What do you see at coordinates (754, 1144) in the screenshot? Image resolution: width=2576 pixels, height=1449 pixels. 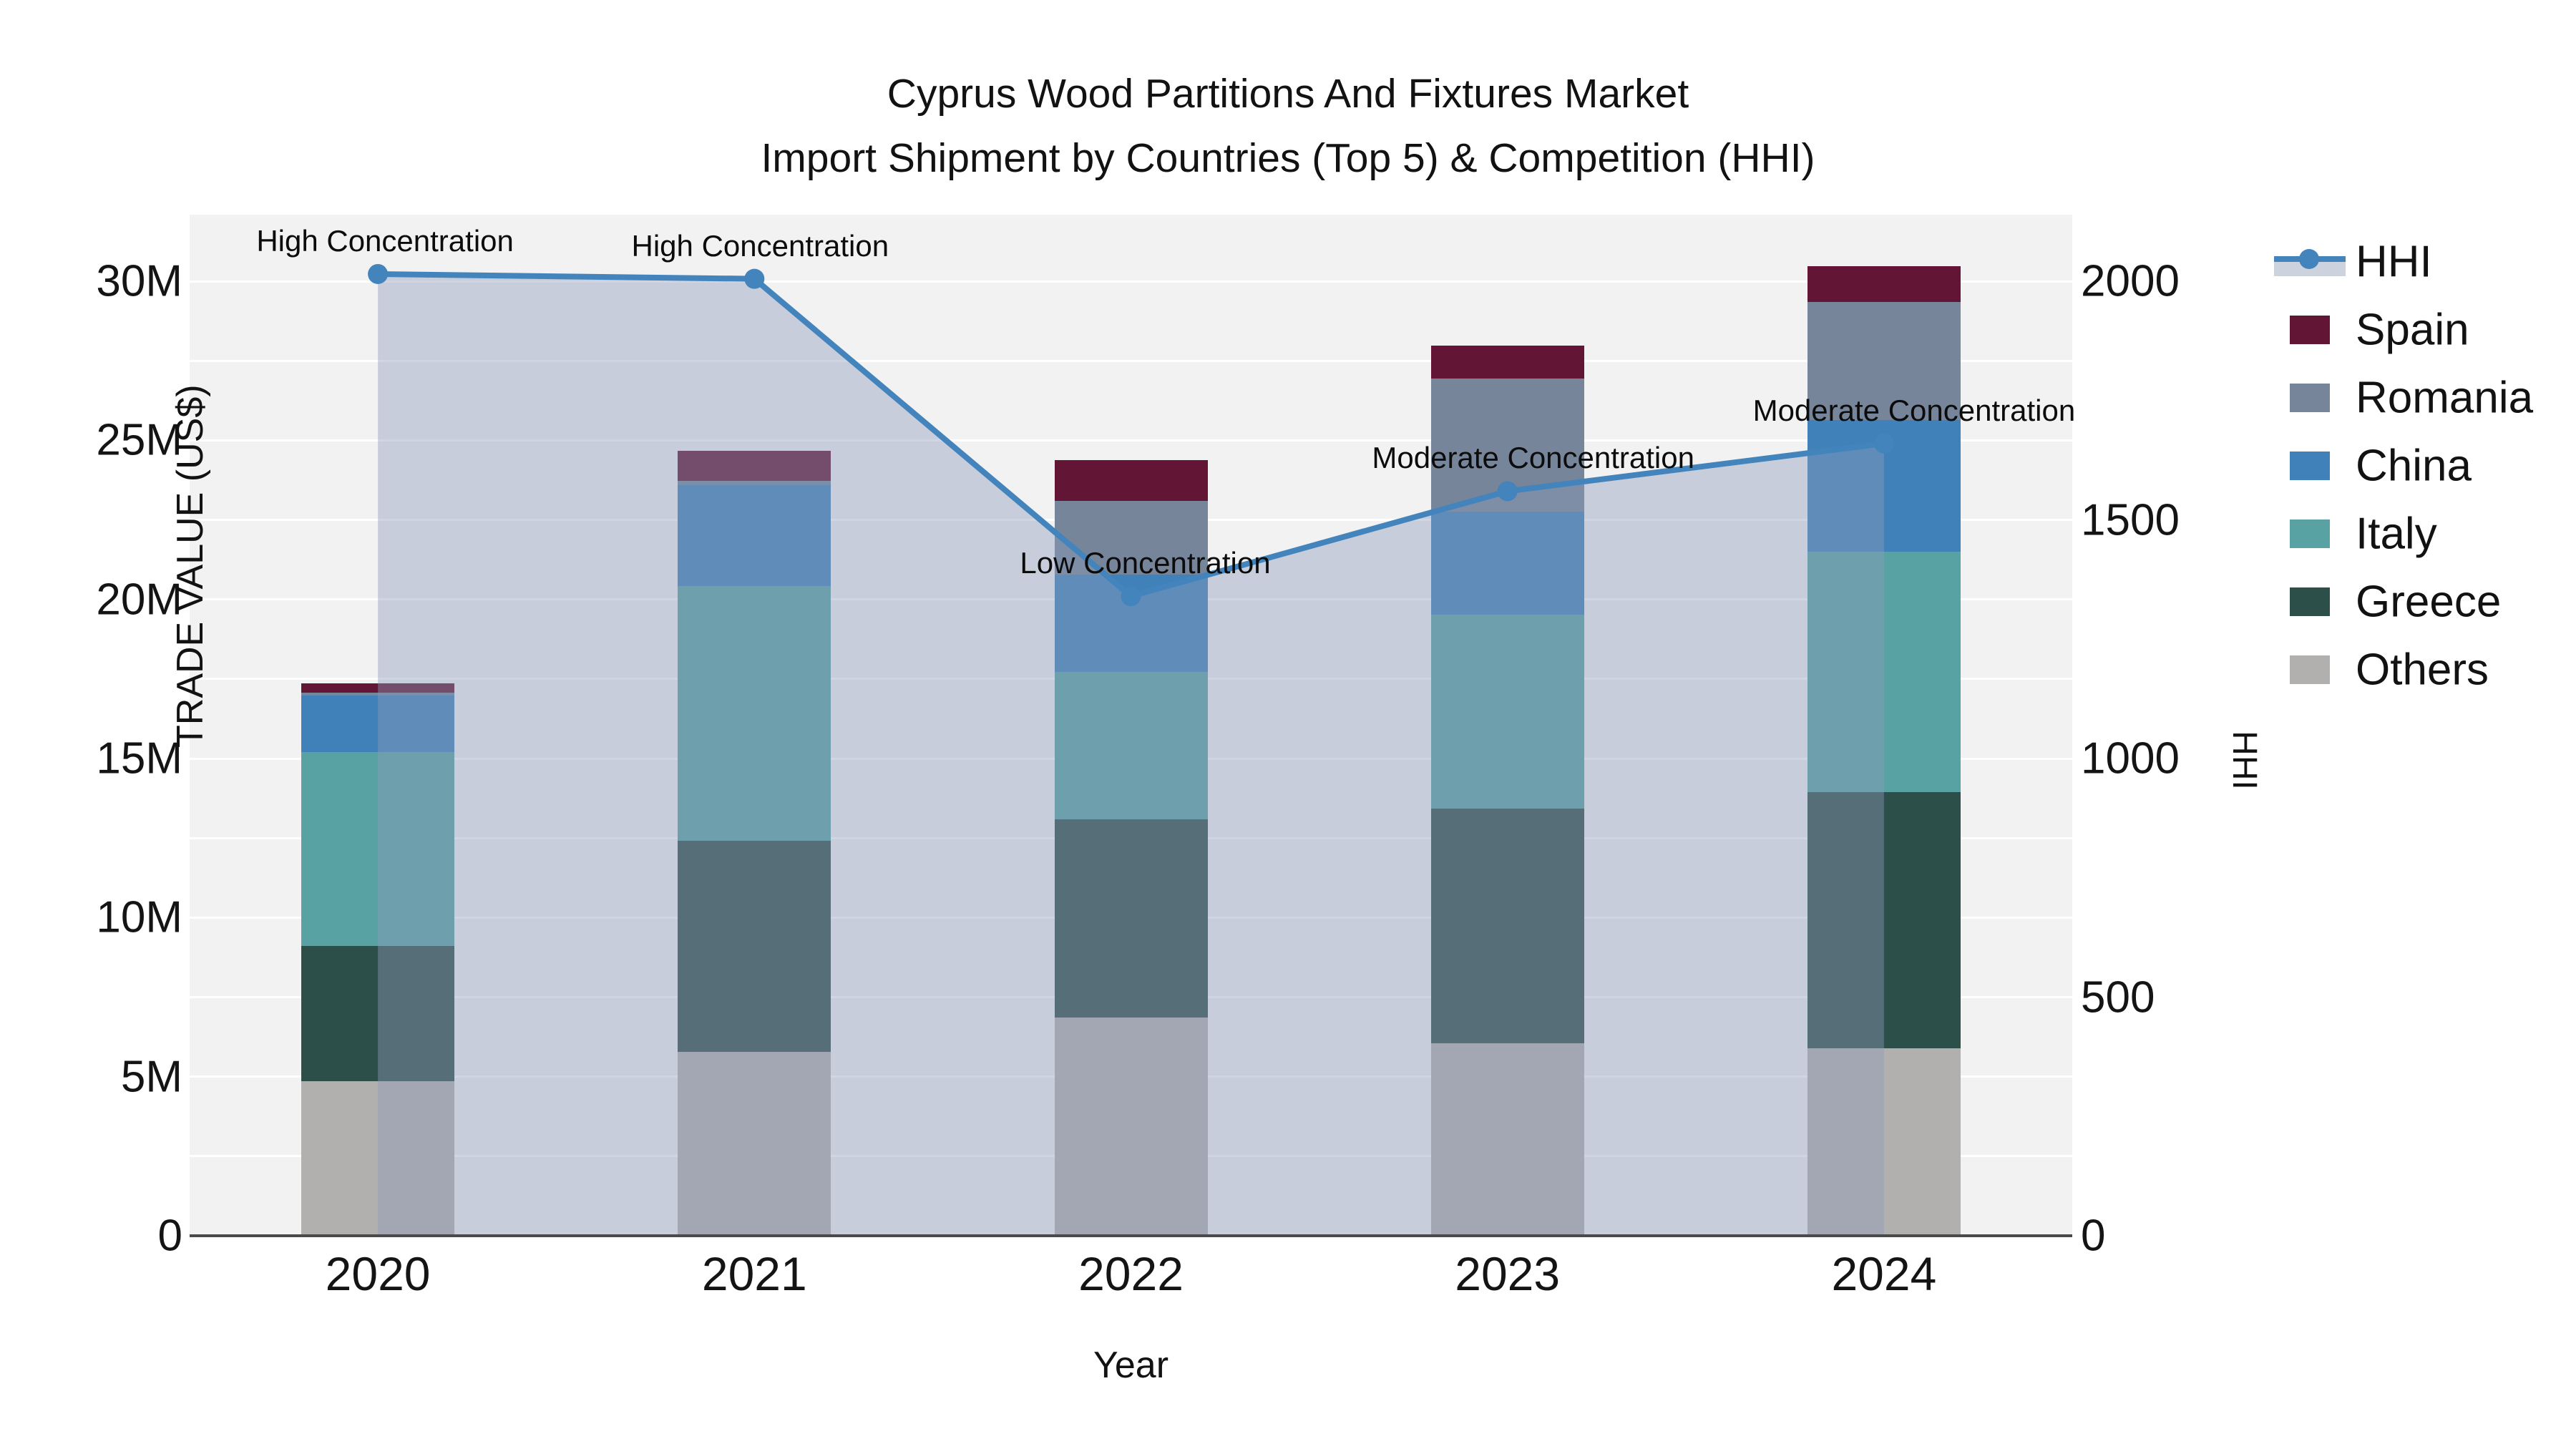 I see `bar-segment-others-2021` at bounding box center [754, 1144].